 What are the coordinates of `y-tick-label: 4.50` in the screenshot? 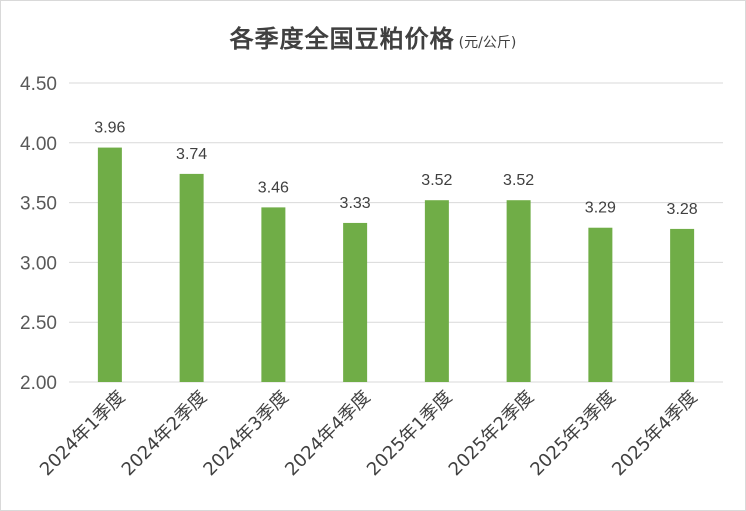 It's located at (38, 84).